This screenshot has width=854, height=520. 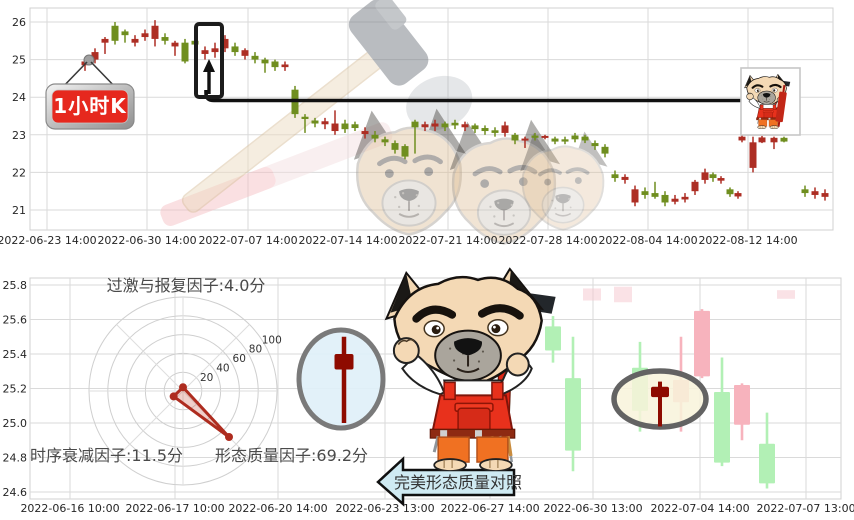 I want to click on x-tick-label: 2022-06-20 14:00, so click(x=277, y=508).